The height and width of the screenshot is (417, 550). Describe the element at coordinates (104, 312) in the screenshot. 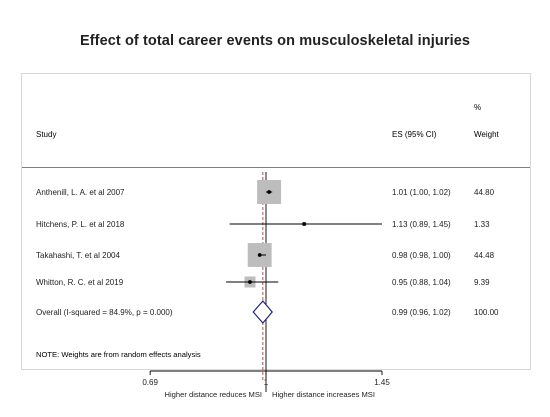

I see `overall-label: Overall (I-squared = 84.9%, p = 0.000)` at that location.